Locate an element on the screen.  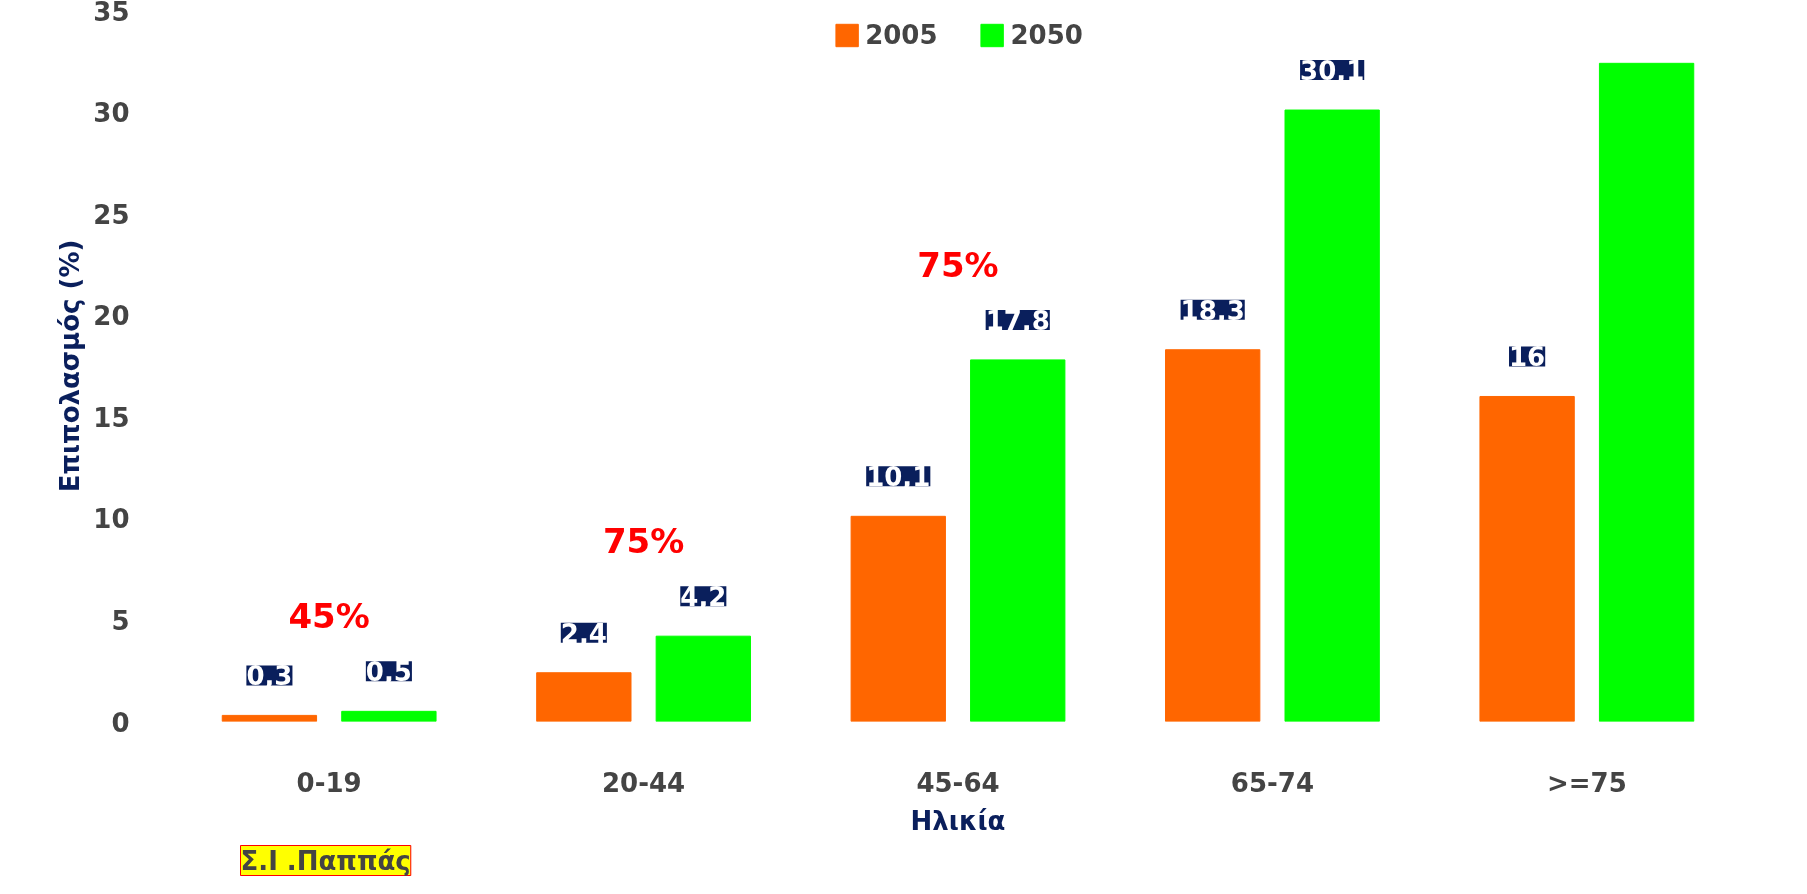
data-label: 2,4 is located at coordinates (583, 633).